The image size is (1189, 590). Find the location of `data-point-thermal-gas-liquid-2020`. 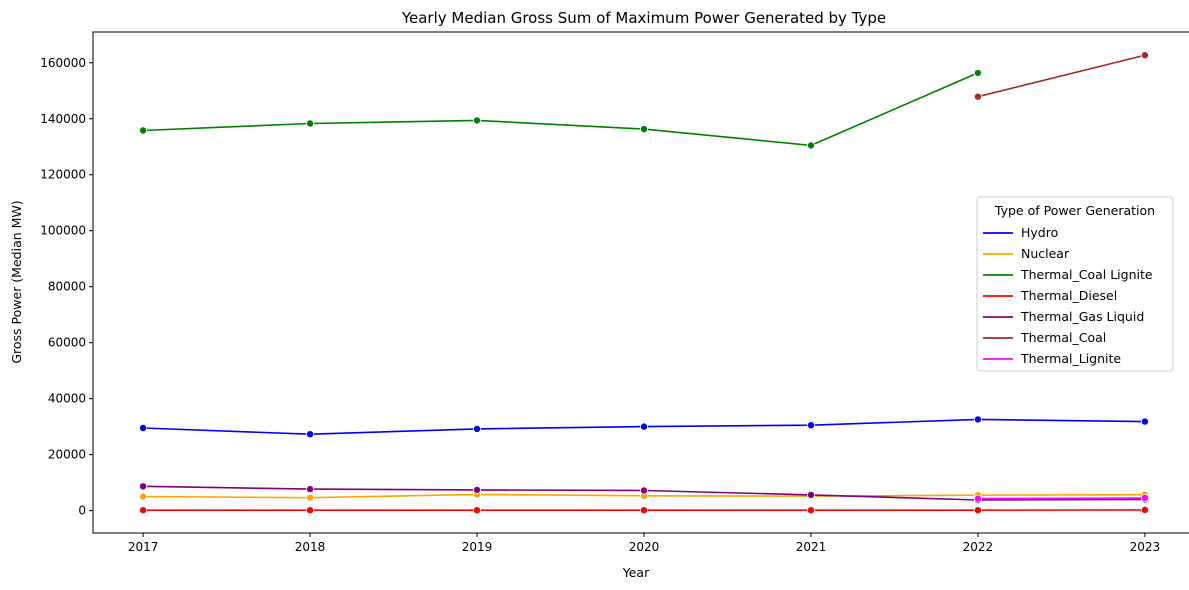

data-point-thermal-gas-liquid-2020 is located at coordinates (644, 490).